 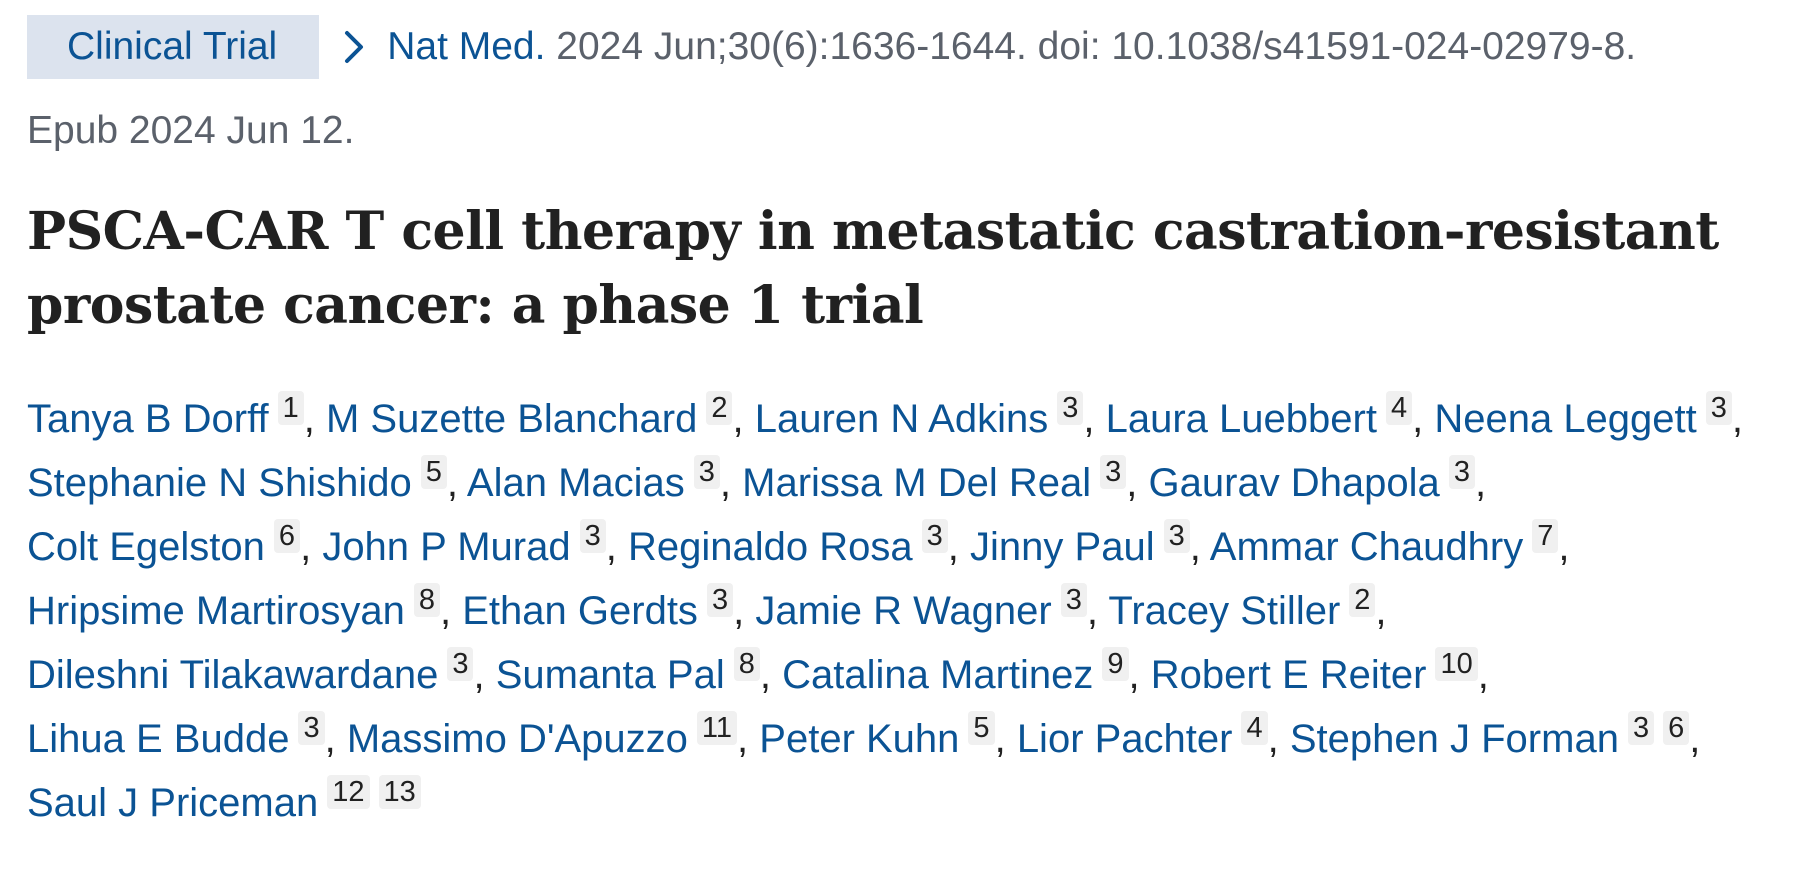 What do you see at coordinates (1288, 675) in the screenshot?
I see `author-name-link: Robert E Reiter` at bounding box center [1288, 675].